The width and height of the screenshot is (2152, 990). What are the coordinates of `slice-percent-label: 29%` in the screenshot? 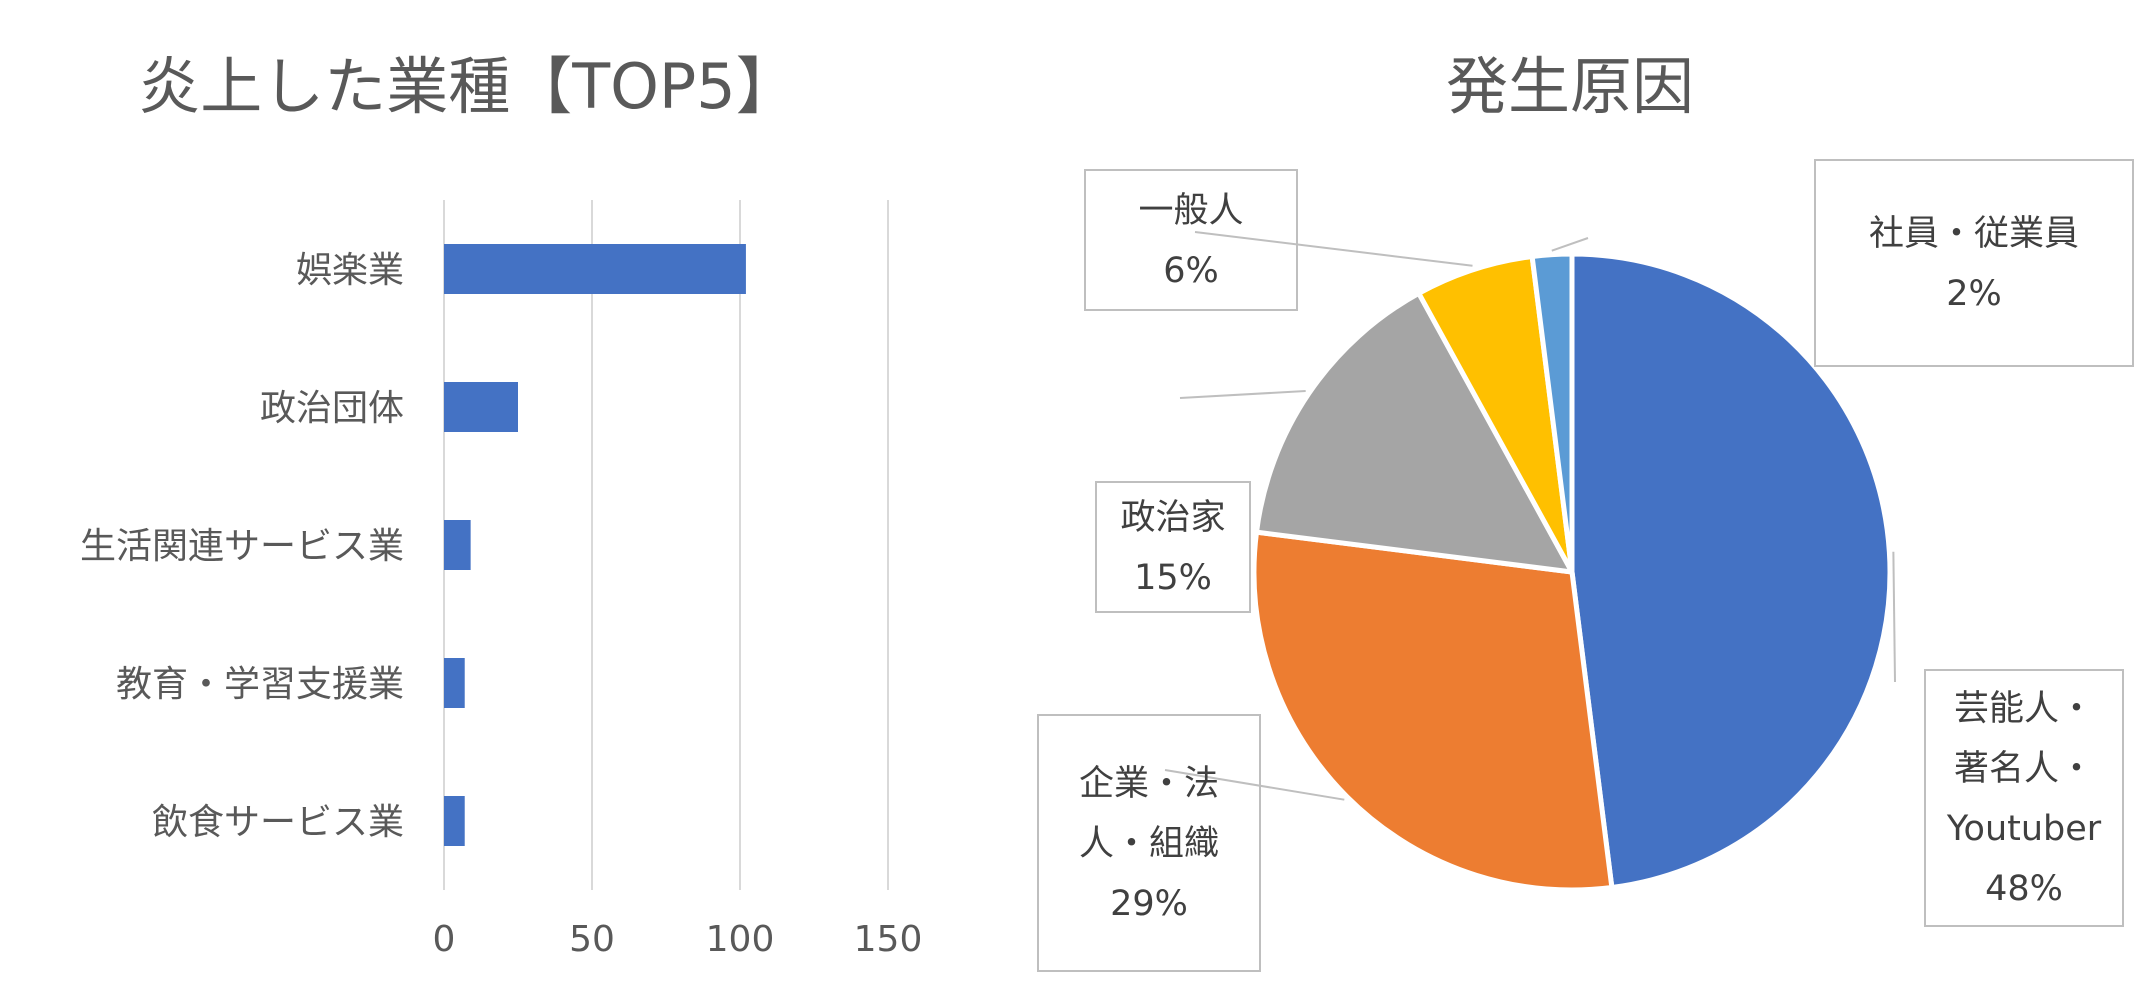 It's located at (1149, 904).